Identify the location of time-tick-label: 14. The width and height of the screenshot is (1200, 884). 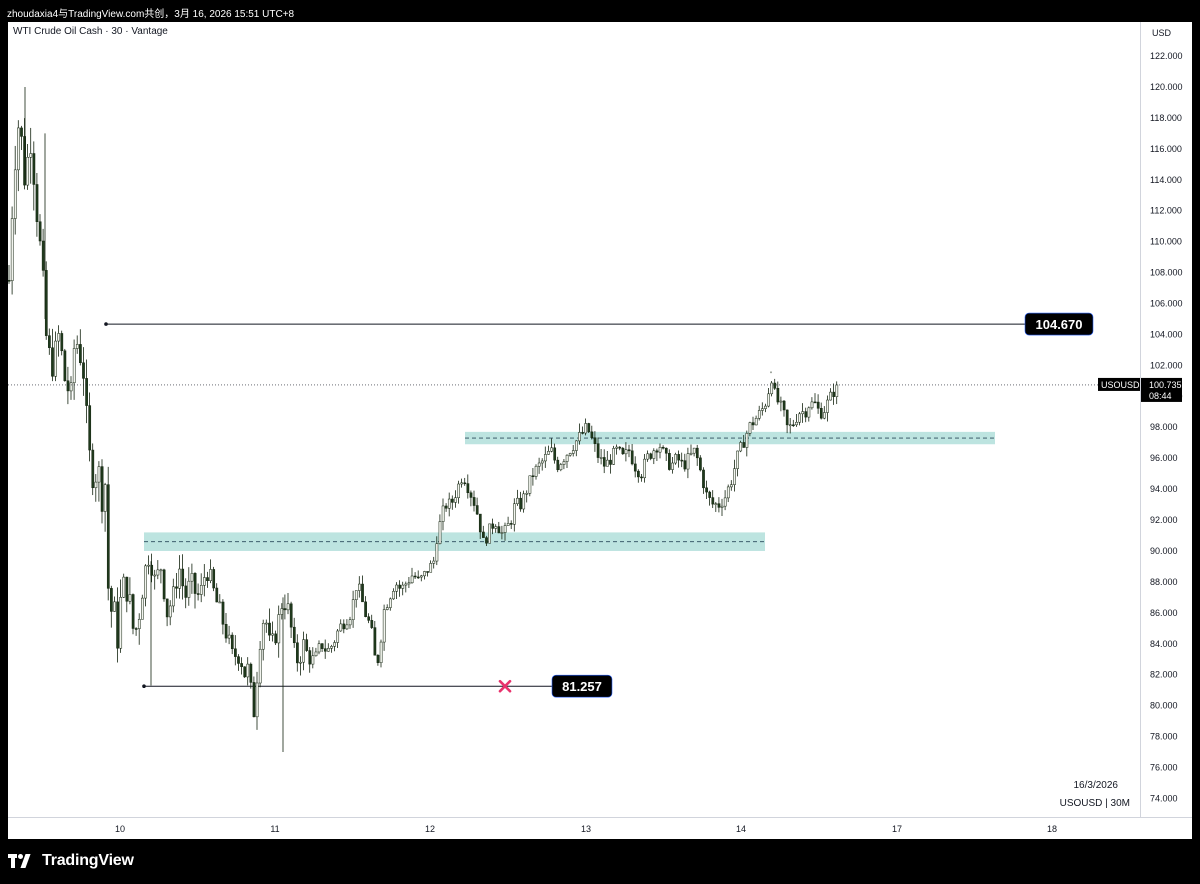
(741, 829).